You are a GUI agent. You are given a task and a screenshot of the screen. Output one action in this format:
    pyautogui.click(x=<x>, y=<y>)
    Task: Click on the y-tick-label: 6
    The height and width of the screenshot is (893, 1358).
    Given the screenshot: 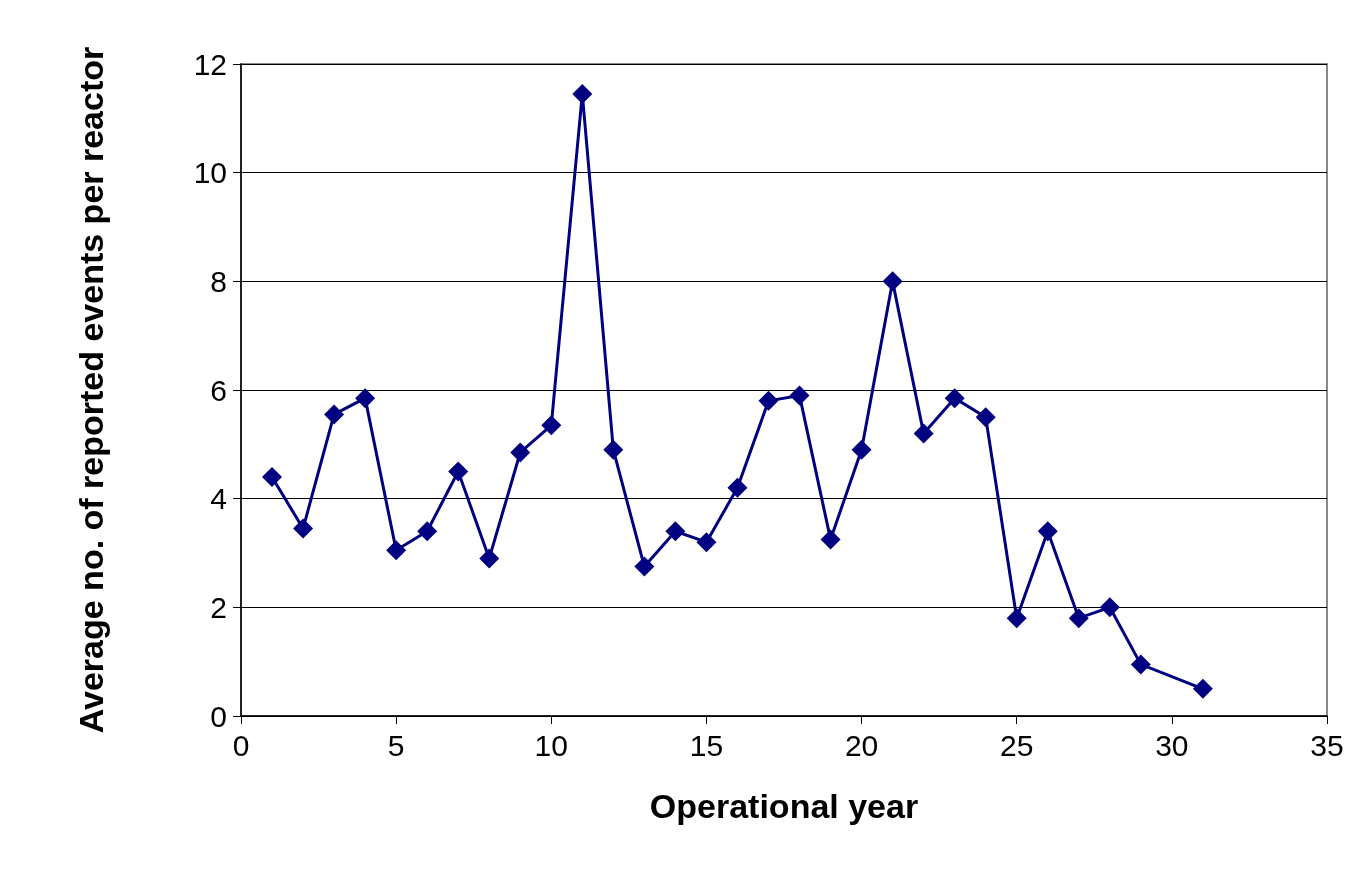 What is the action you would take?
    pyautogui.click(x=218, y=390)
    